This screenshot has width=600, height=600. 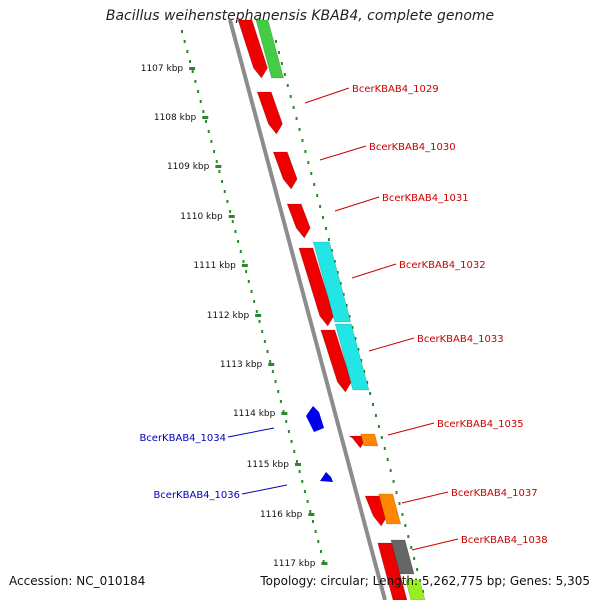 I want to click on ruler-tick-label: 1109 kbp, so click(x=188, y=167).